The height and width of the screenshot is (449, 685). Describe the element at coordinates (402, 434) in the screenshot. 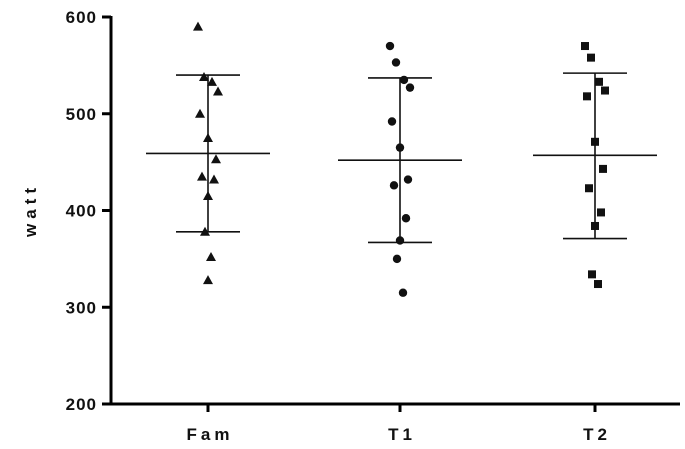

I see `x-tick-label: T1` at that location.